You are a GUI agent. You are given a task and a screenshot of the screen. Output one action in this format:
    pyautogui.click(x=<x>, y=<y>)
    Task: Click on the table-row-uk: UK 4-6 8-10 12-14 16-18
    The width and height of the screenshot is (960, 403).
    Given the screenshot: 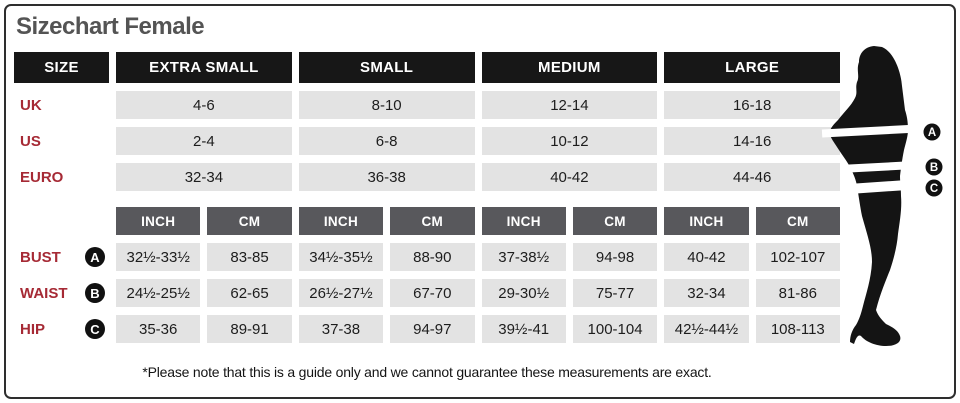 What is the action you would take?
    pyautogui.click(x=427, y=105)
    